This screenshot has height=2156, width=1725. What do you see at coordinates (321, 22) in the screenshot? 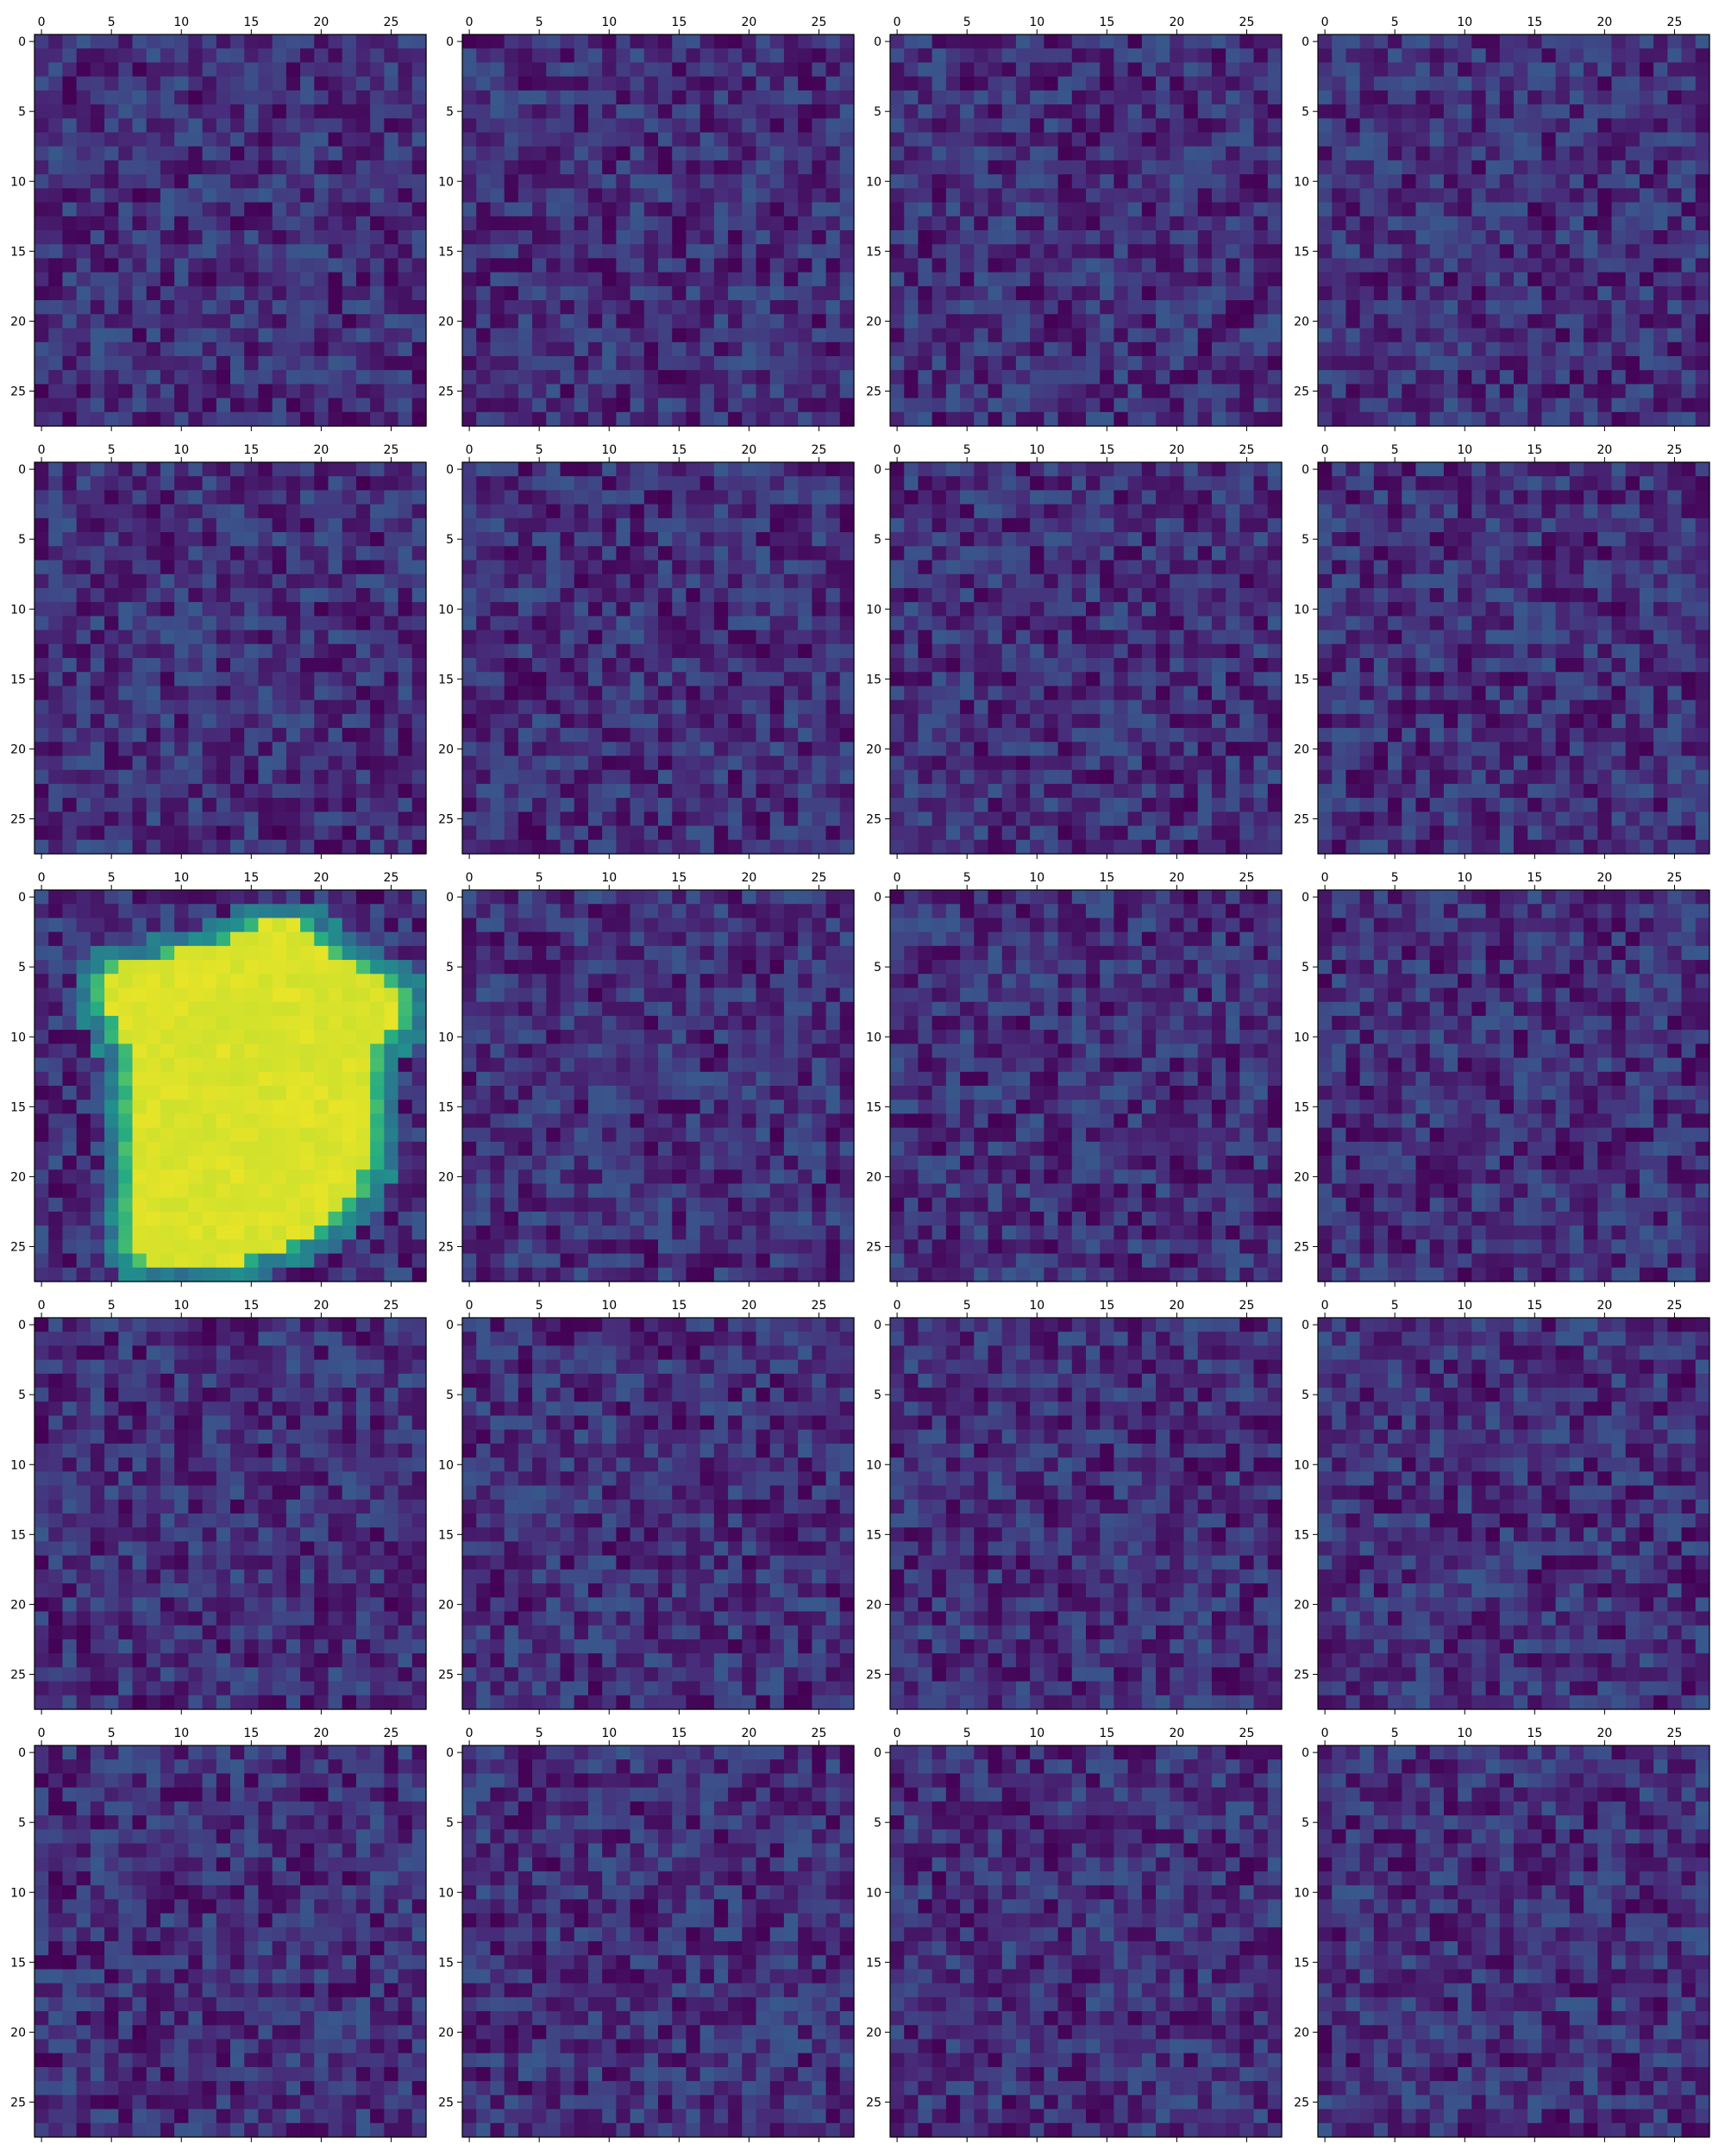
I see `x-tick-label: 20` at bounding box center [321, 22].